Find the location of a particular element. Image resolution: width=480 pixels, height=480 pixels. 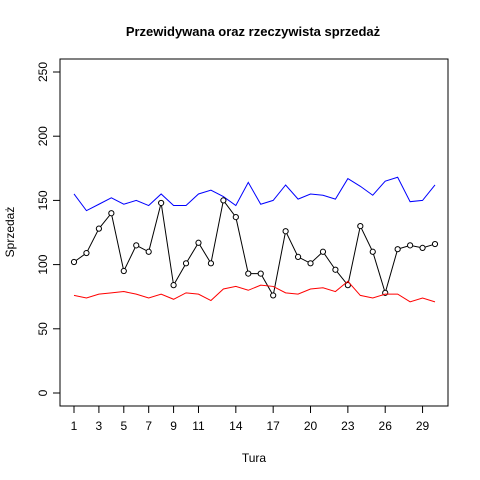

x-tick-label: 3 is located at coordinates (99, 426).